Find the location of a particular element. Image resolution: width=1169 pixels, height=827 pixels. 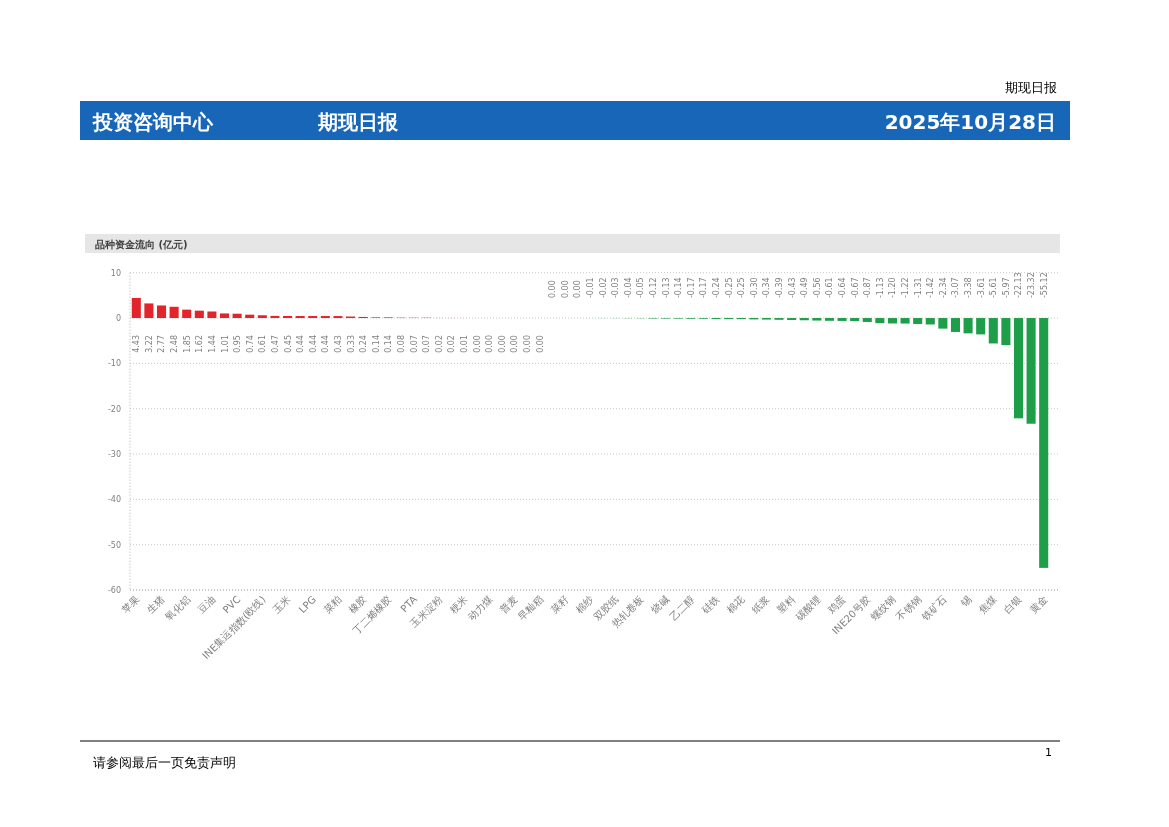

data-label: -0.39 is located at coordinates (780, 288).